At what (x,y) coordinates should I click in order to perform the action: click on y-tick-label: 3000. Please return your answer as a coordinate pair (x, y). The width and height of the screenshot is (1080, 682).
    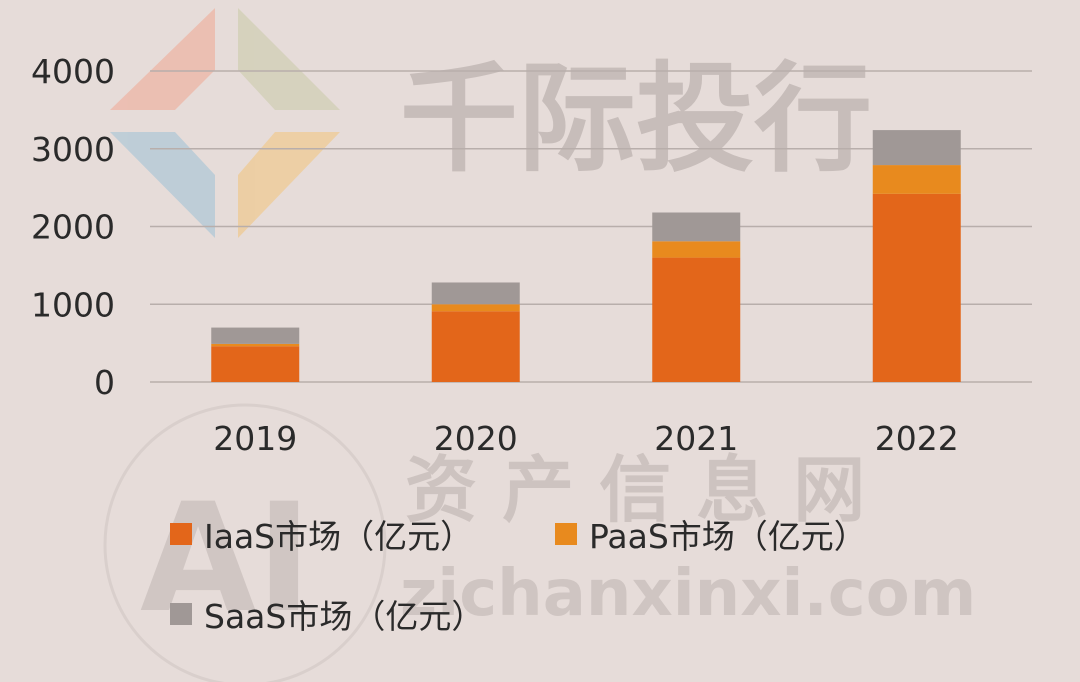
    Looking at the image, I should click on (73, 149).